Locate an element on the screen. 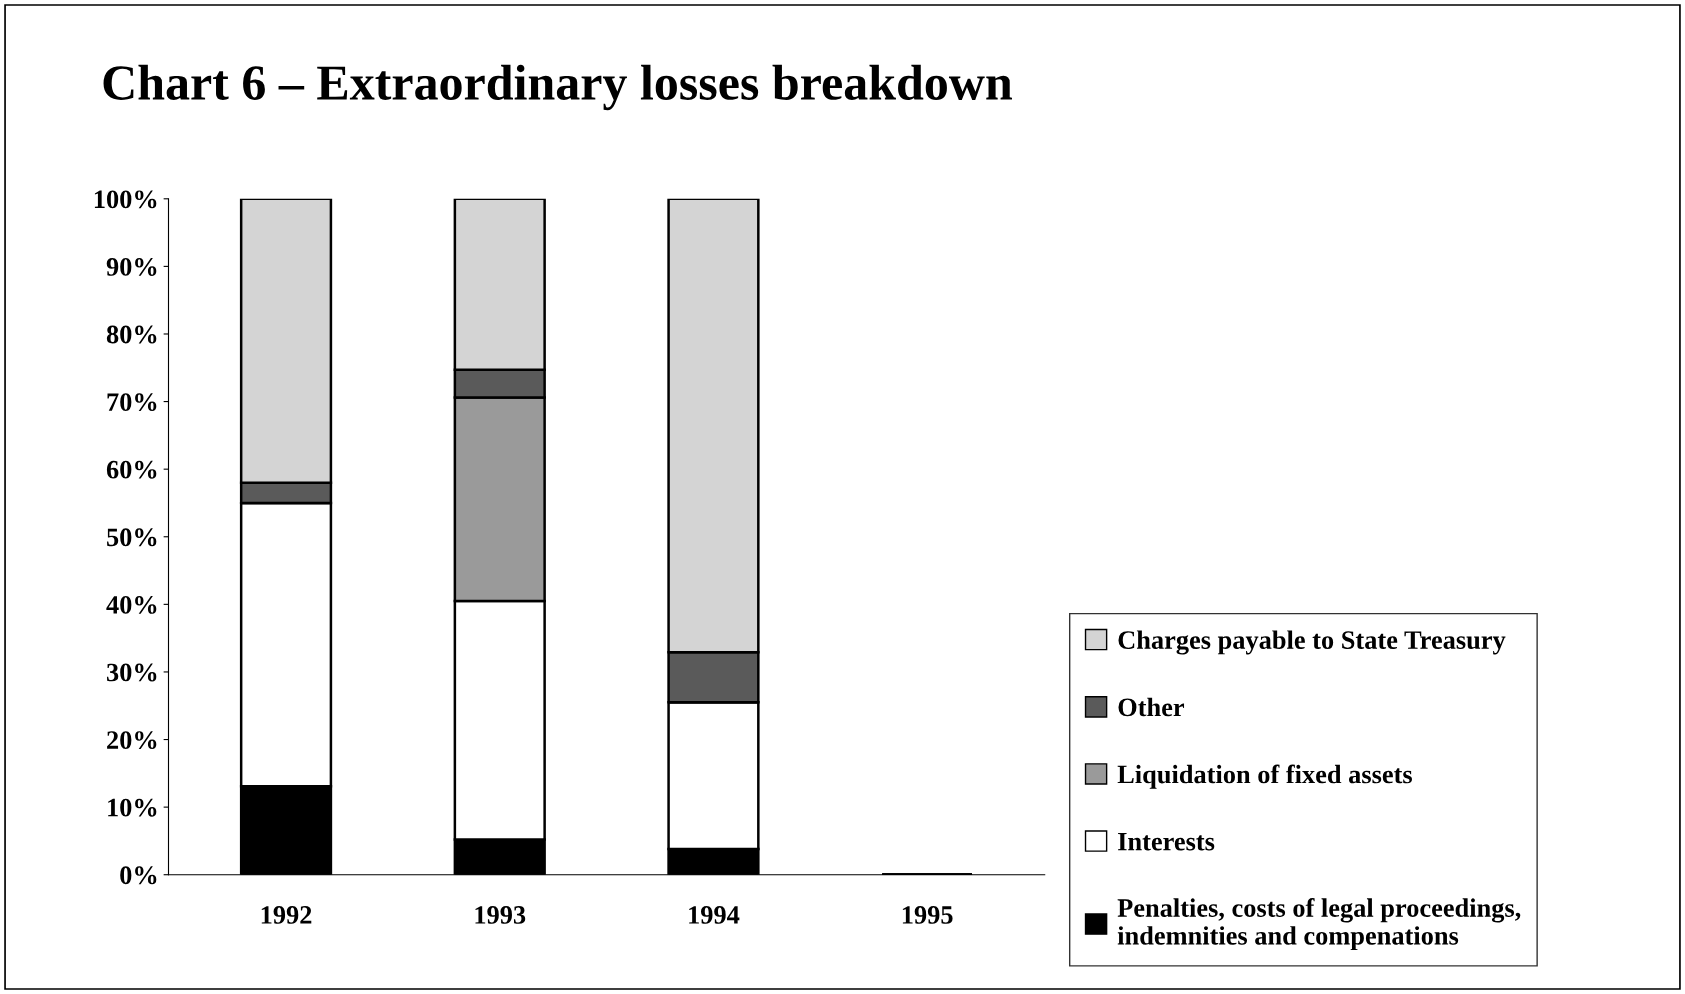  y-tick-label: 50% is located at coordinates (132, 537).